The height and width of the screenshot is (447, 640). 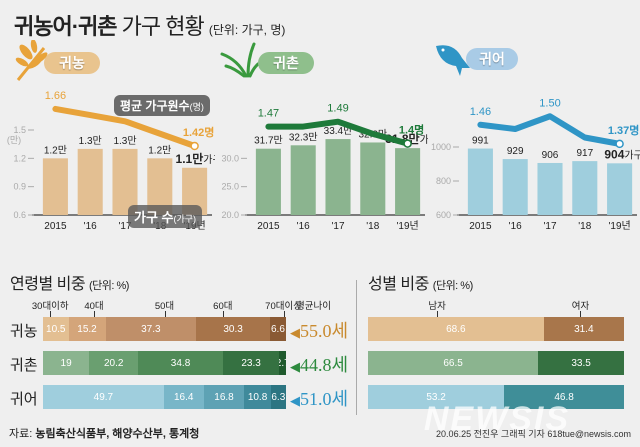 I want to click on line-value-label: 1.47, so click(x=268, y=114).